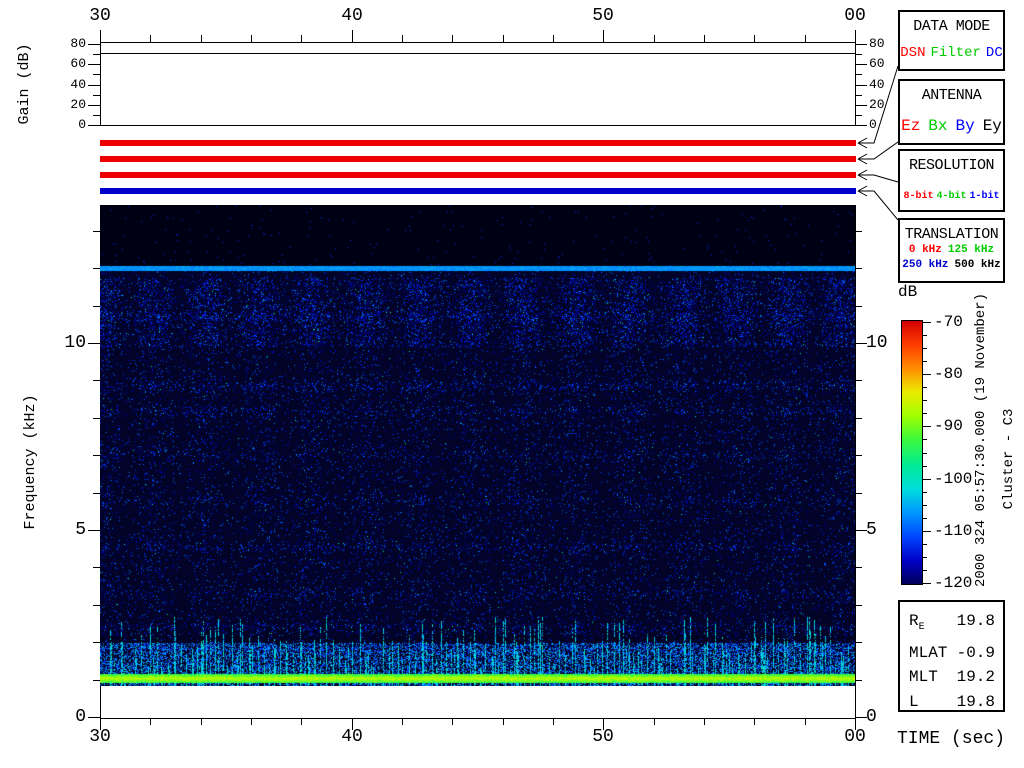  I want to click on param-label: L, so click(914, 701).